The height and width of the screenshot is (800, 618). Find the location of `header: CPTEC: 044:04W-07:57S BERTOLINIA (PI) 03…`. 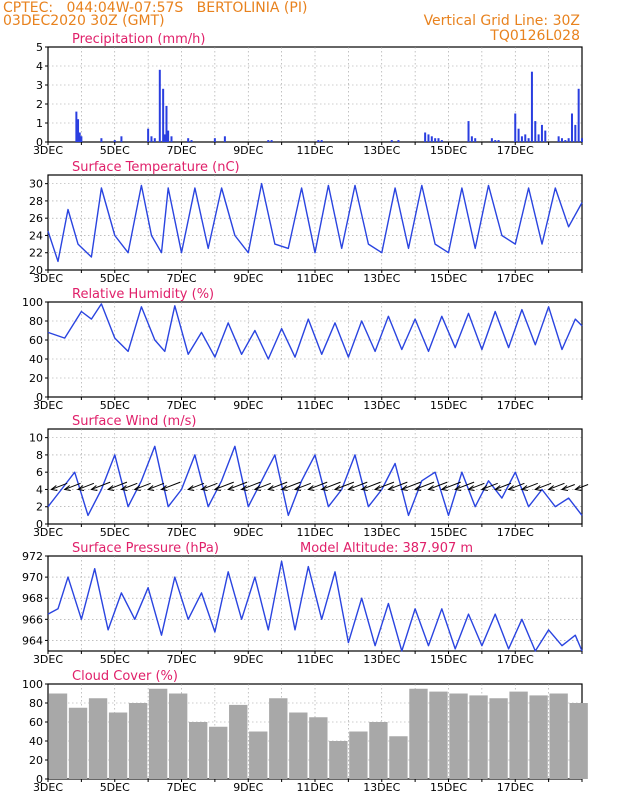

header: CPTEC: 044:04W-07:57S BERTOLINIA (PI) 03… is located at coordinates (309, 23).